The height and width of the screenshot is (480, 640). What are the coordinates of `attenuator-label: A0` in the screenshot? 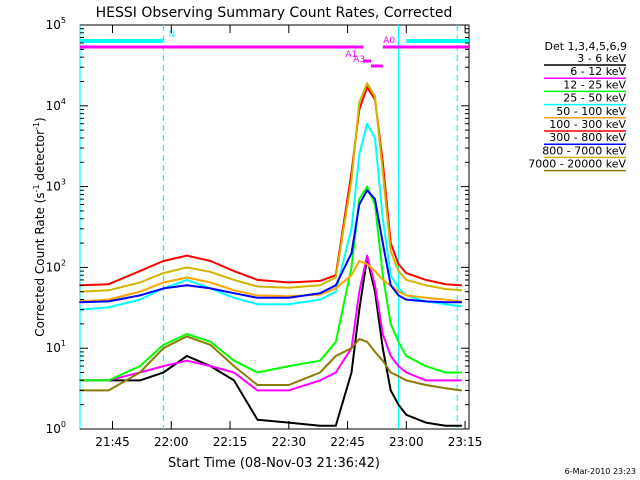 It's located at (389, 41).